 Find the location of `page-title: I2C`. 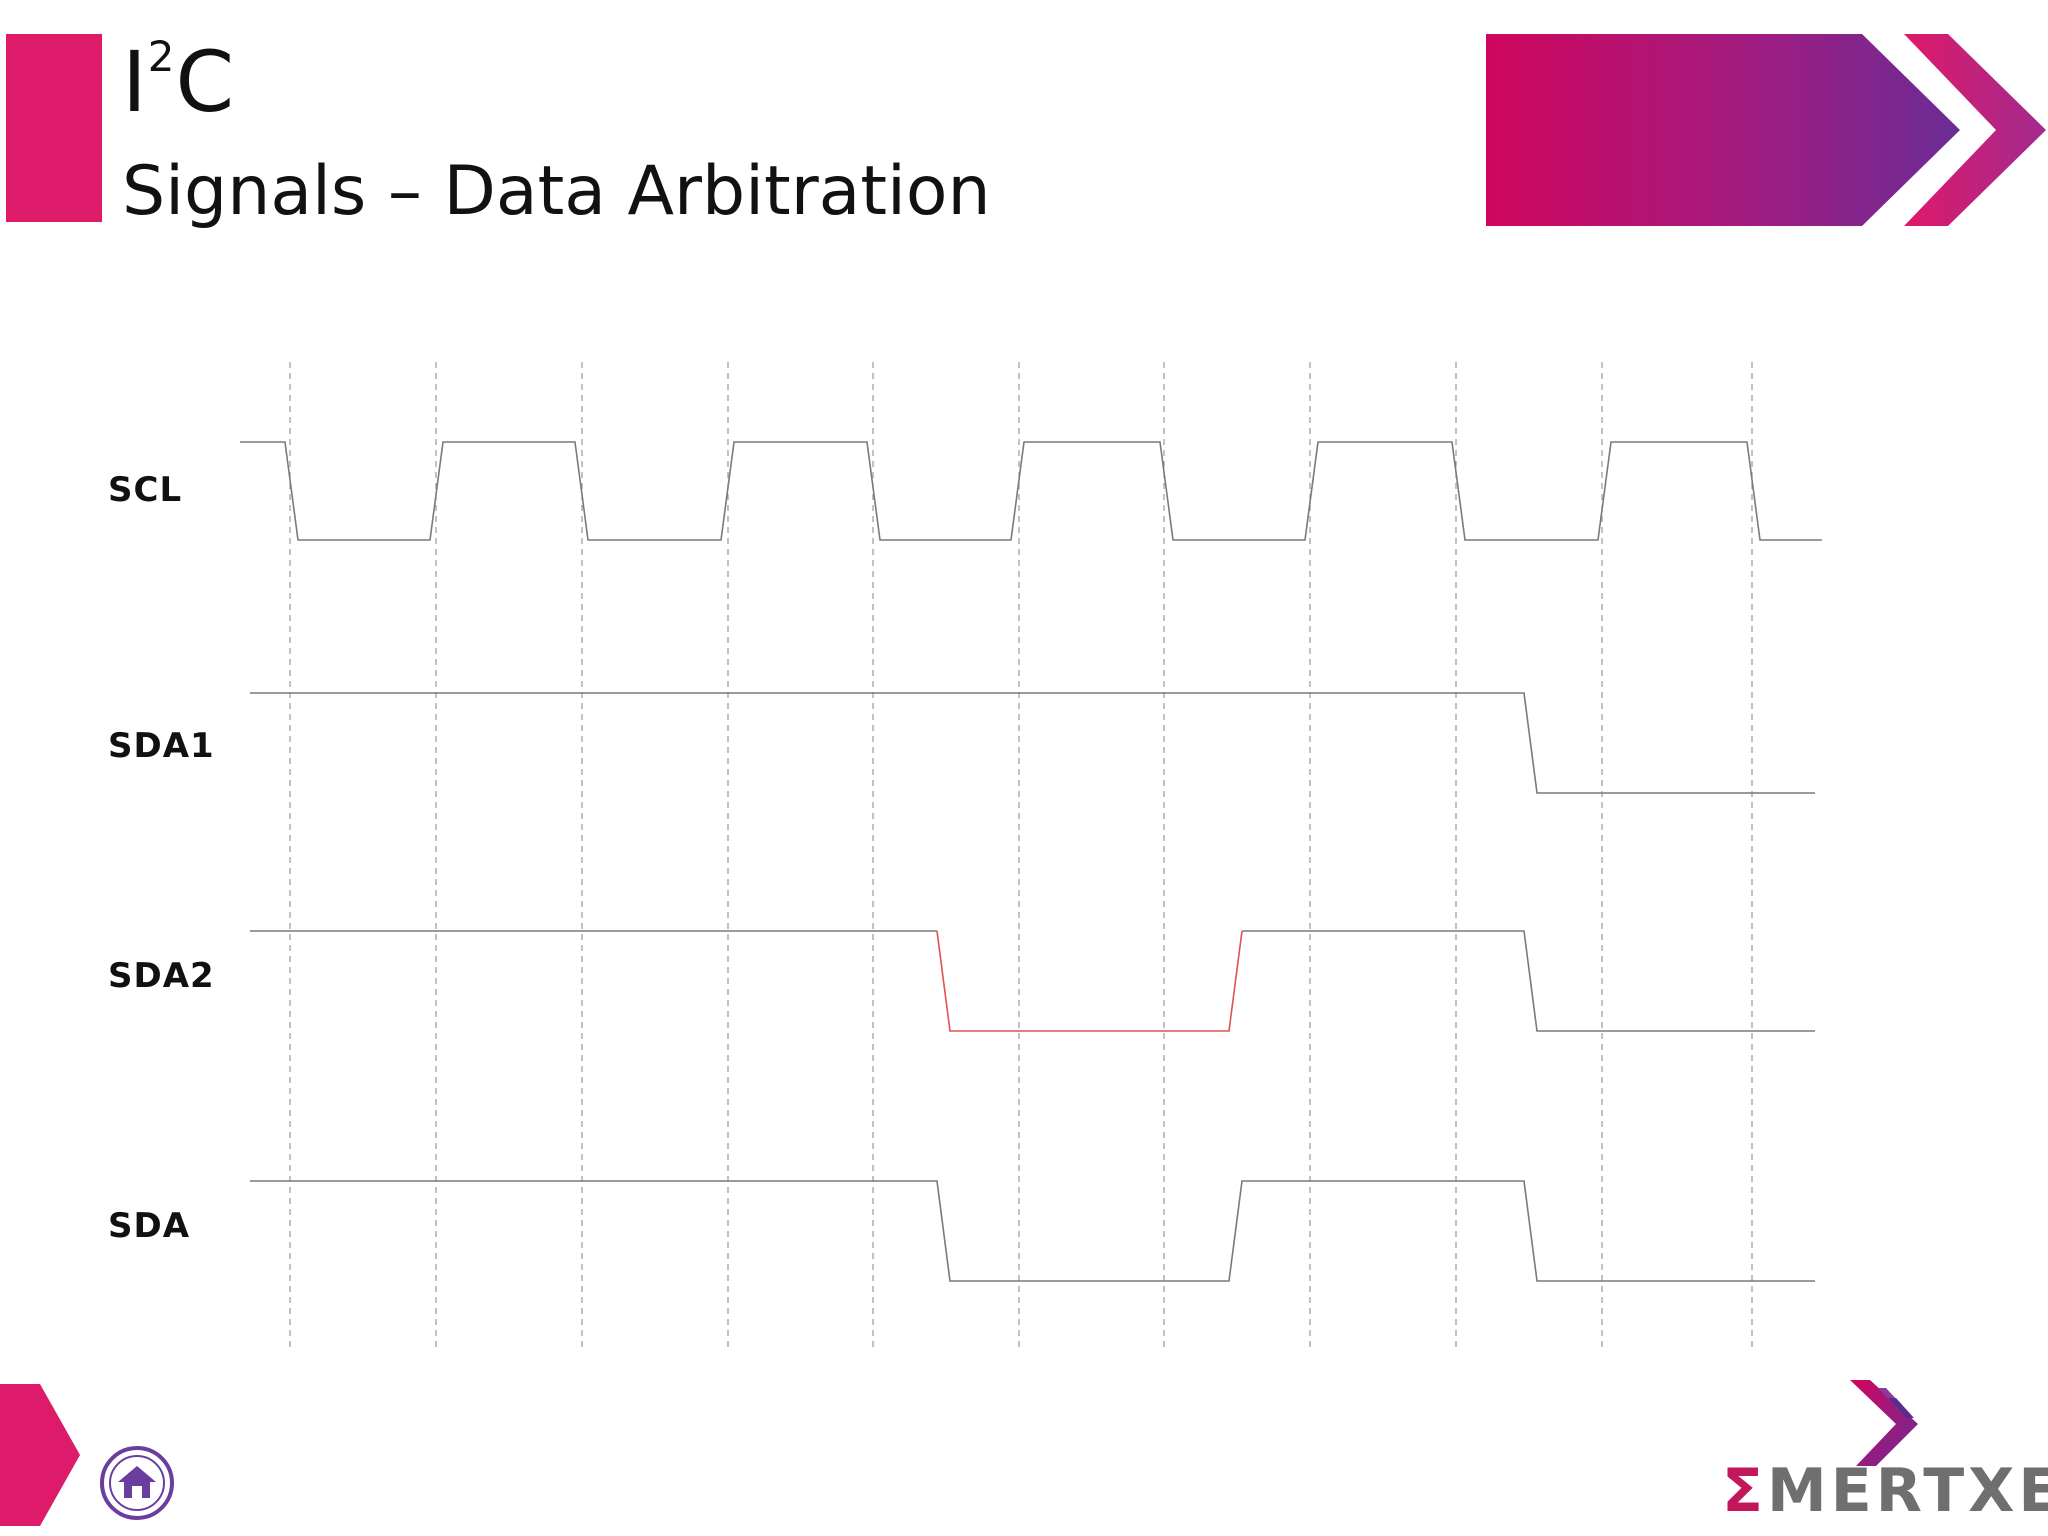

page-title: I2C is located at coordinates (179, 81).